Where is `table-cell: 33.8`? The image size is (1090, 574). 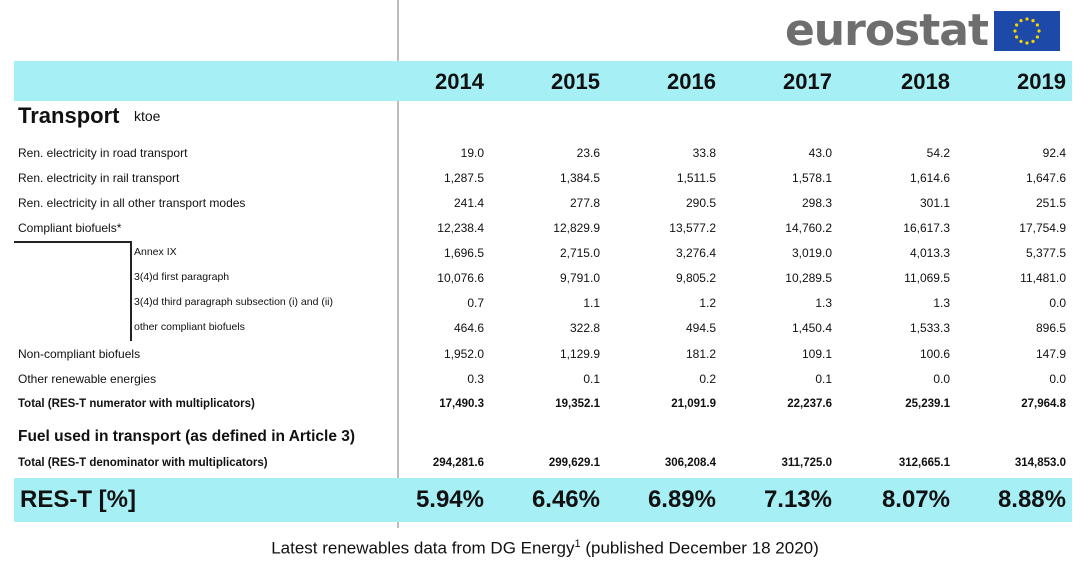
table-cell: 33.8 is located at coordinates (704, 153).